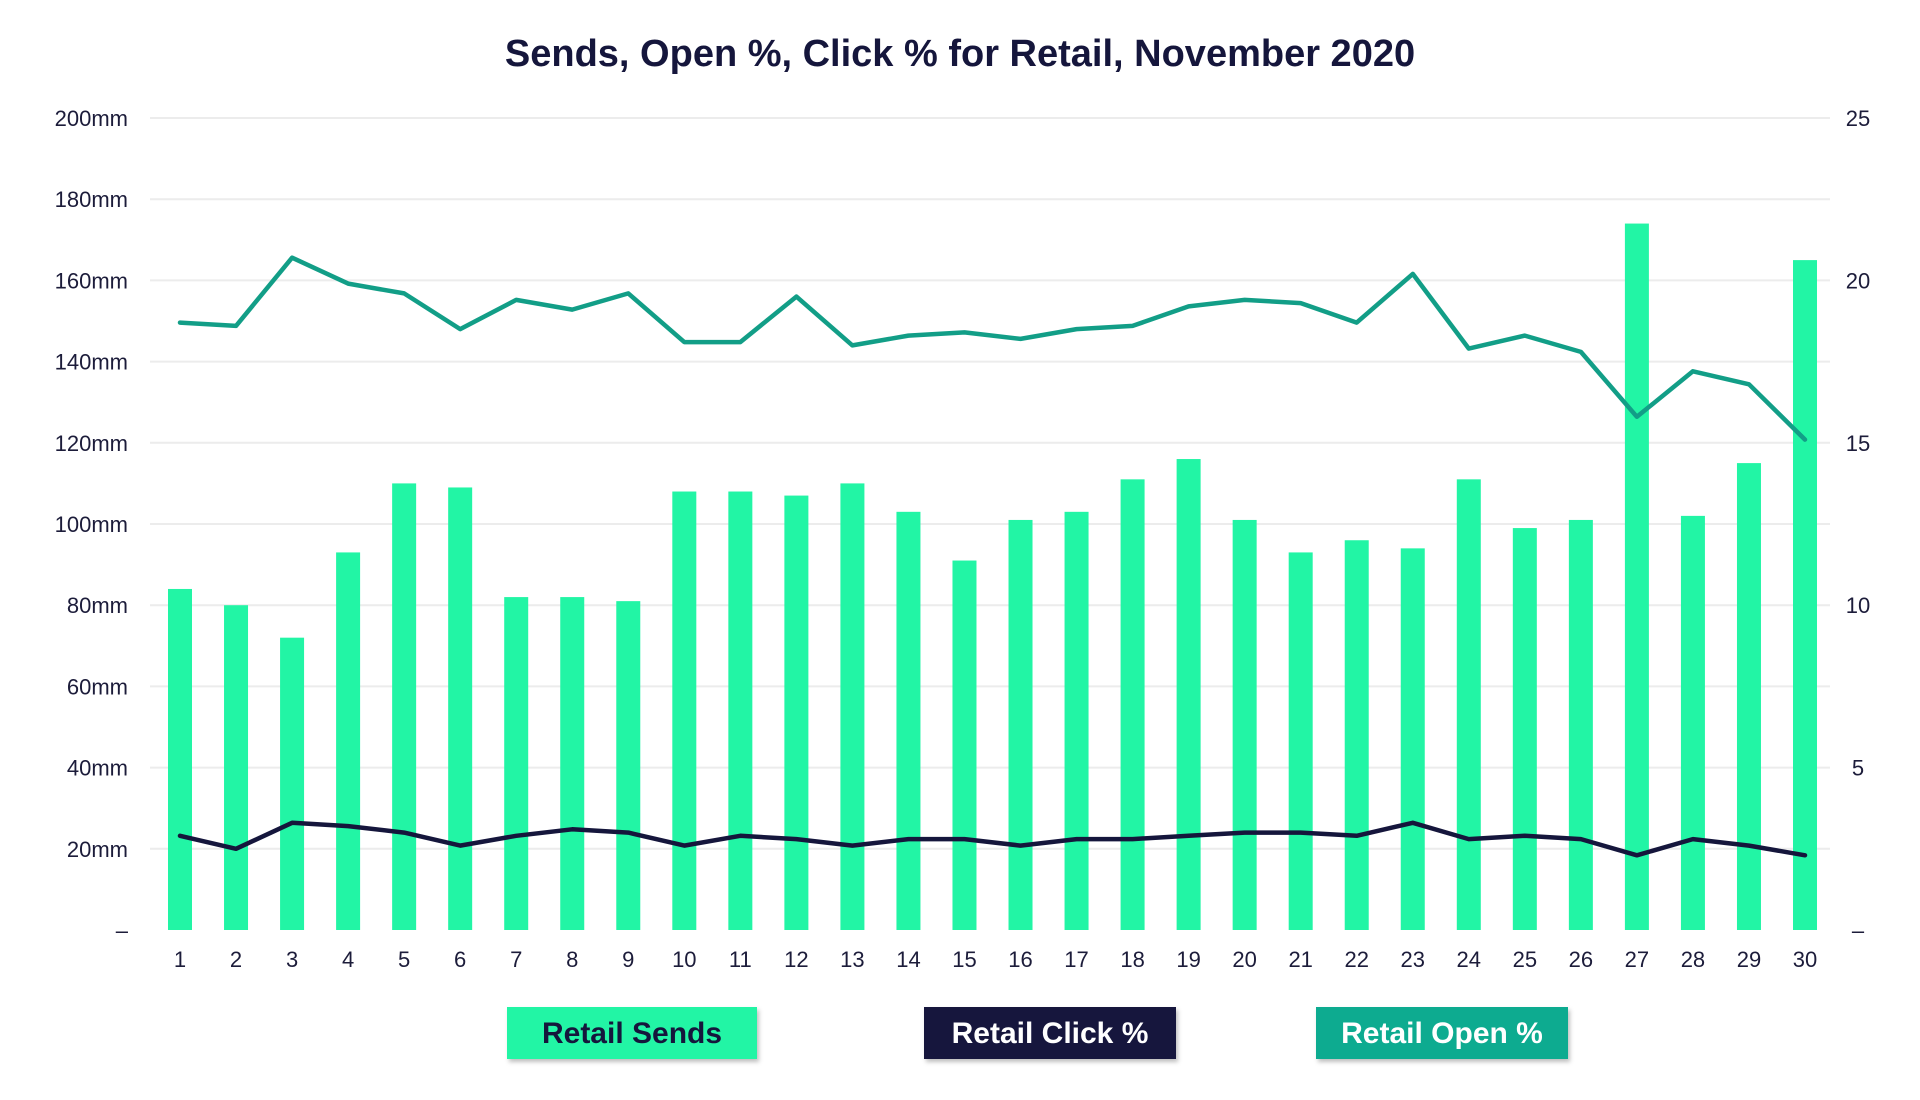  I want to click on x-axis-tick-label: 5, so click(404, 959).